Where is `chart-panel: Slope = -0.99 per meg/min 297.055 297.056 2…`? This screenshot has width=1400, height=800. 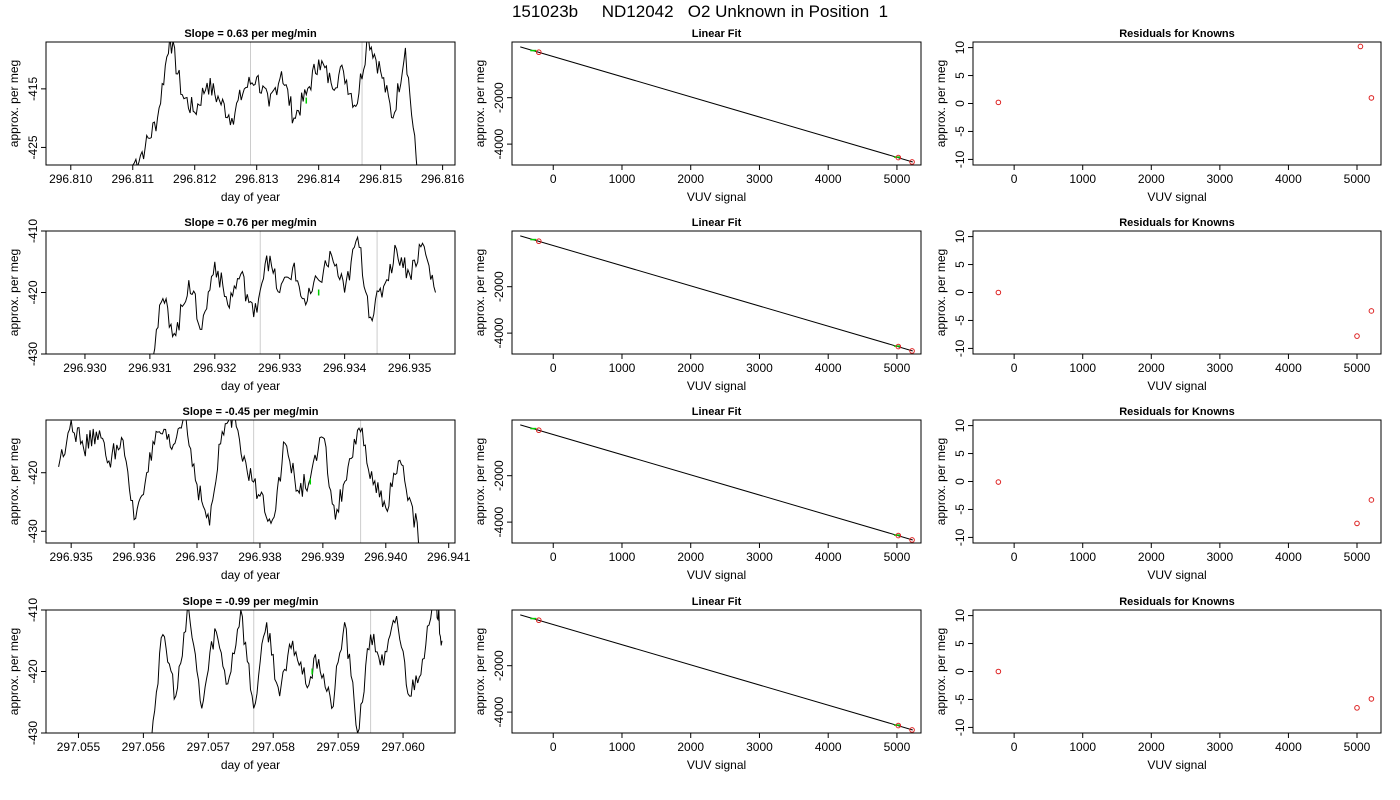 chart-panel: Slope = -0.99 per meg/min 297.055 297.056 2… is located at coordinates (231, 684).